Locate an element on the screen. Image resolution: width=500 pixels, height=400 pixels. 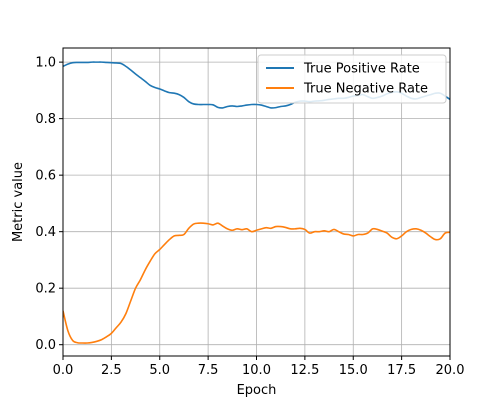
legend-label-true-positive-rate: True Positive Rate is located at coordinates (361, 69).